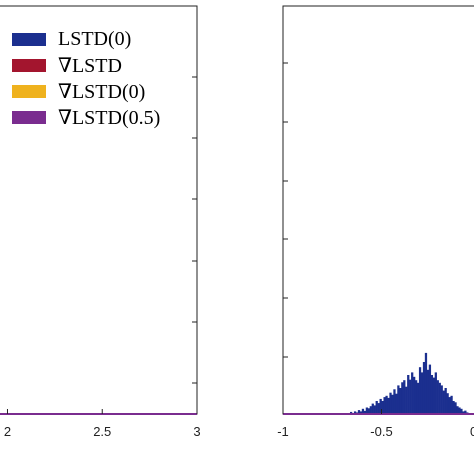 The image size is (474, 474). I want to click on legend-item-grad-lstd0: ∇LSTD(0), so click(86, 91).